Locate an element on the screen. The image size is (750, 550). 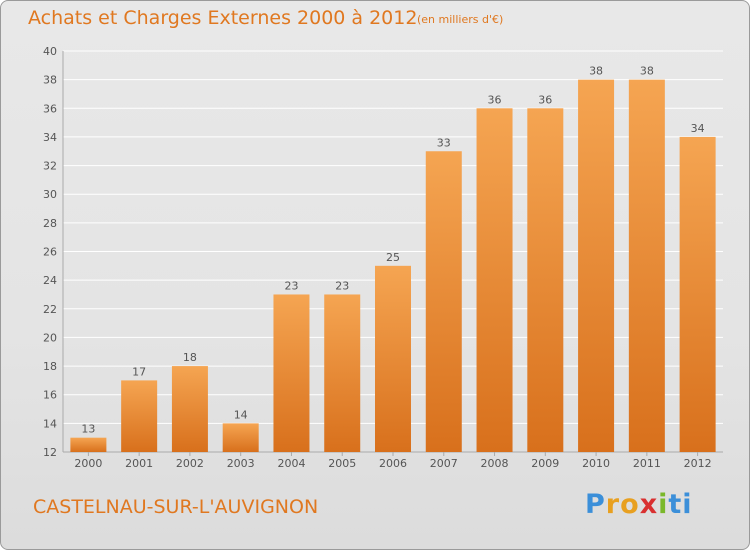
data-label: 25 is located at coordinates (393, 257).